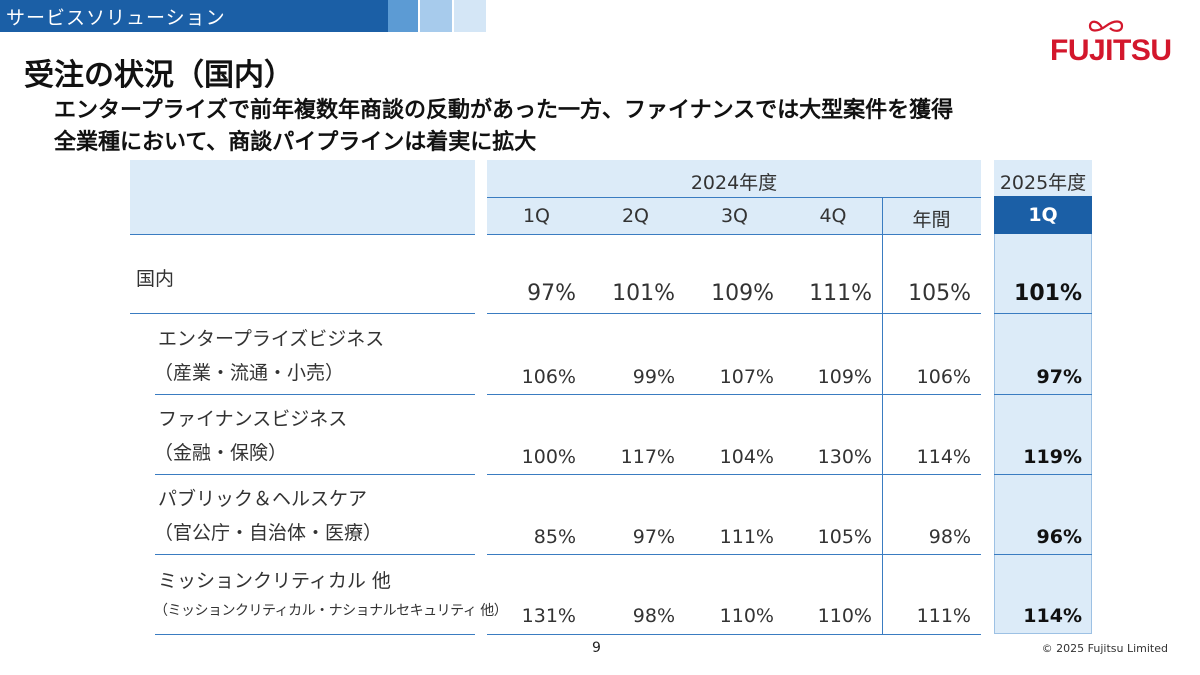 Image resolution: width=1200 pixels, height=675 pixels. I want to click on value-cell: 117%, so click(647, 457).